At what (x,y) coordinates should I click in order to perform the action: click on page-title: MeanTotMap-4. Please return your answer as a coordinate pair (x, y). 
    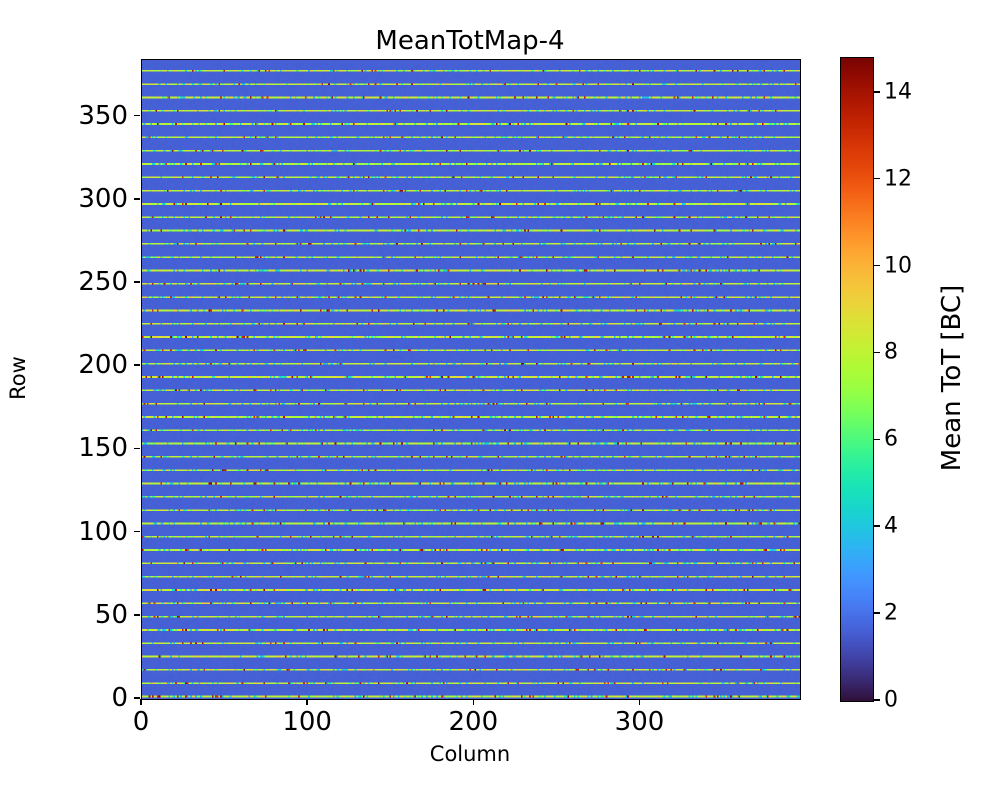
    Looking at the image, I should click on (470, 41).